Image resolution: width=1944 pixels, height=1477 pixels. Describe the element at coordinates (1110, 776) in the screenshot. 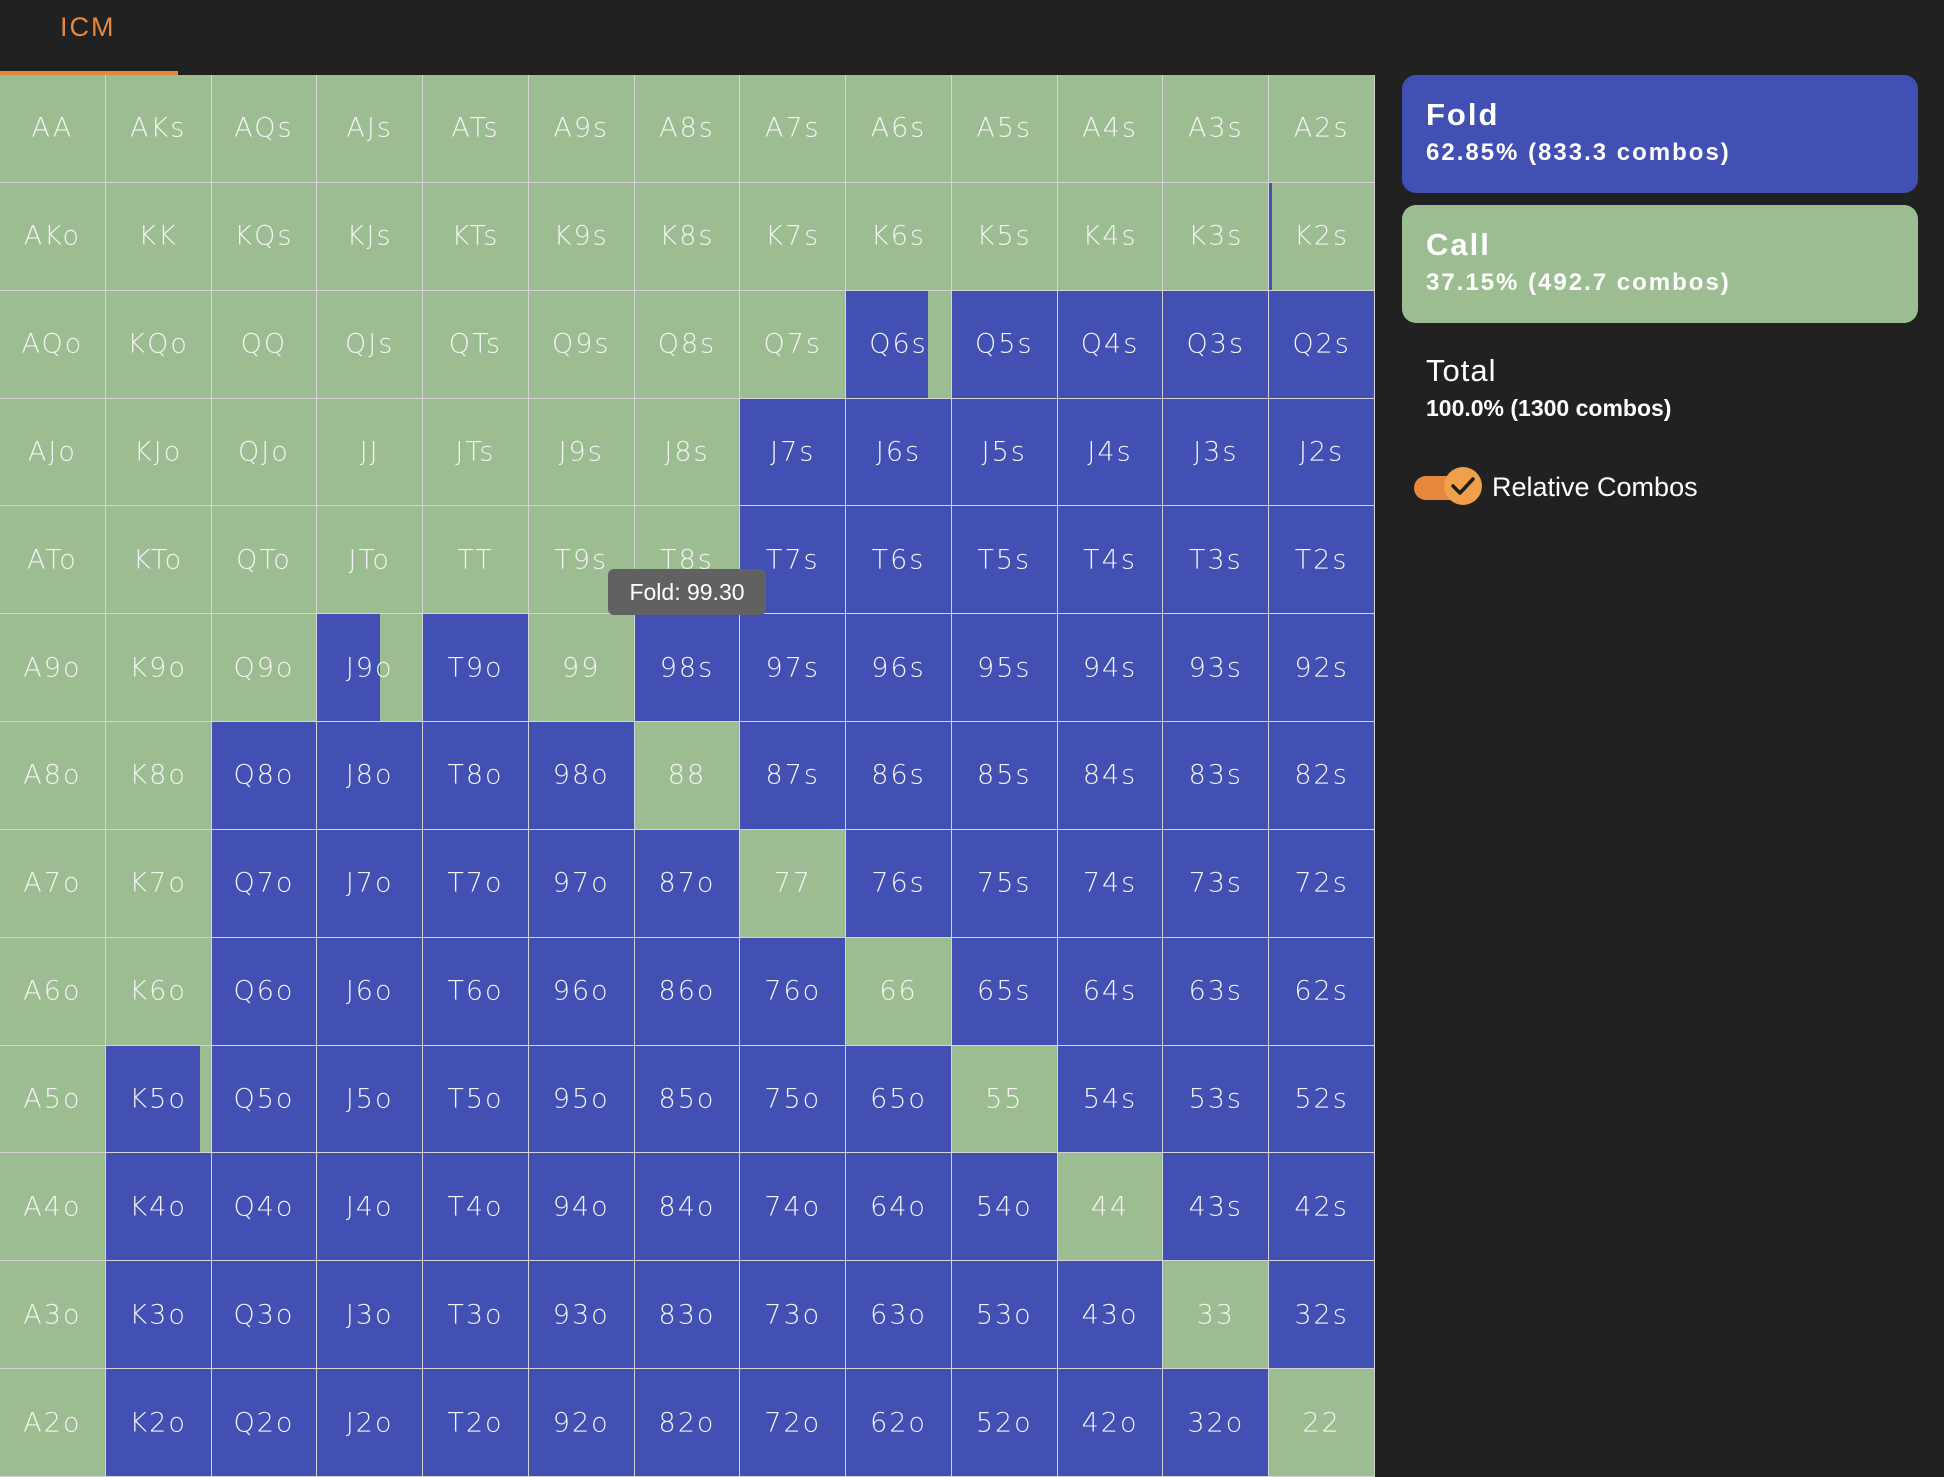

I see `hand-cell-84s: 84s` at that location.